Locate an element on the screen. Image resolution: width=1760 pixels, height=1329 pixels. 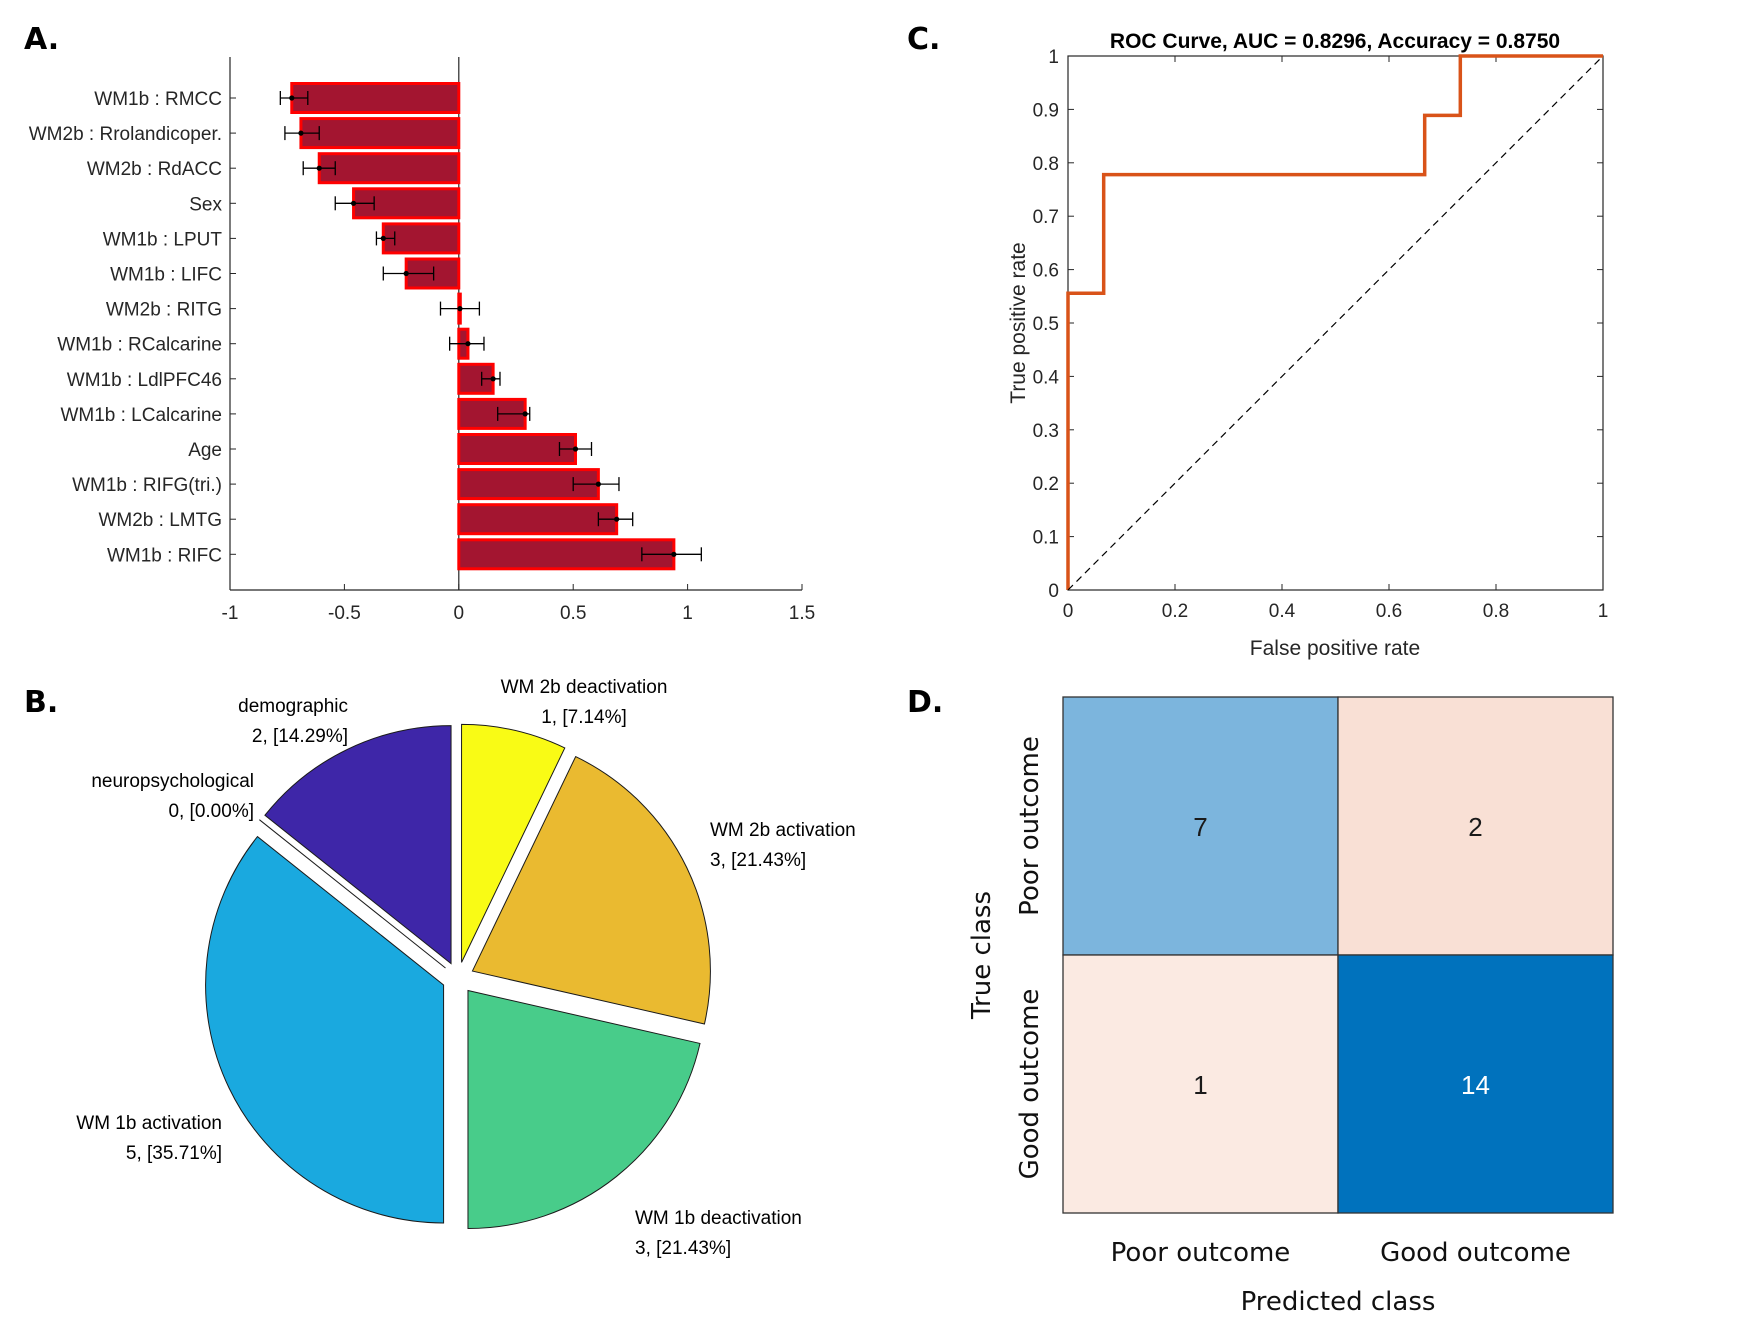
y-tick-label: 0 is located at coordinates (1053, 591).